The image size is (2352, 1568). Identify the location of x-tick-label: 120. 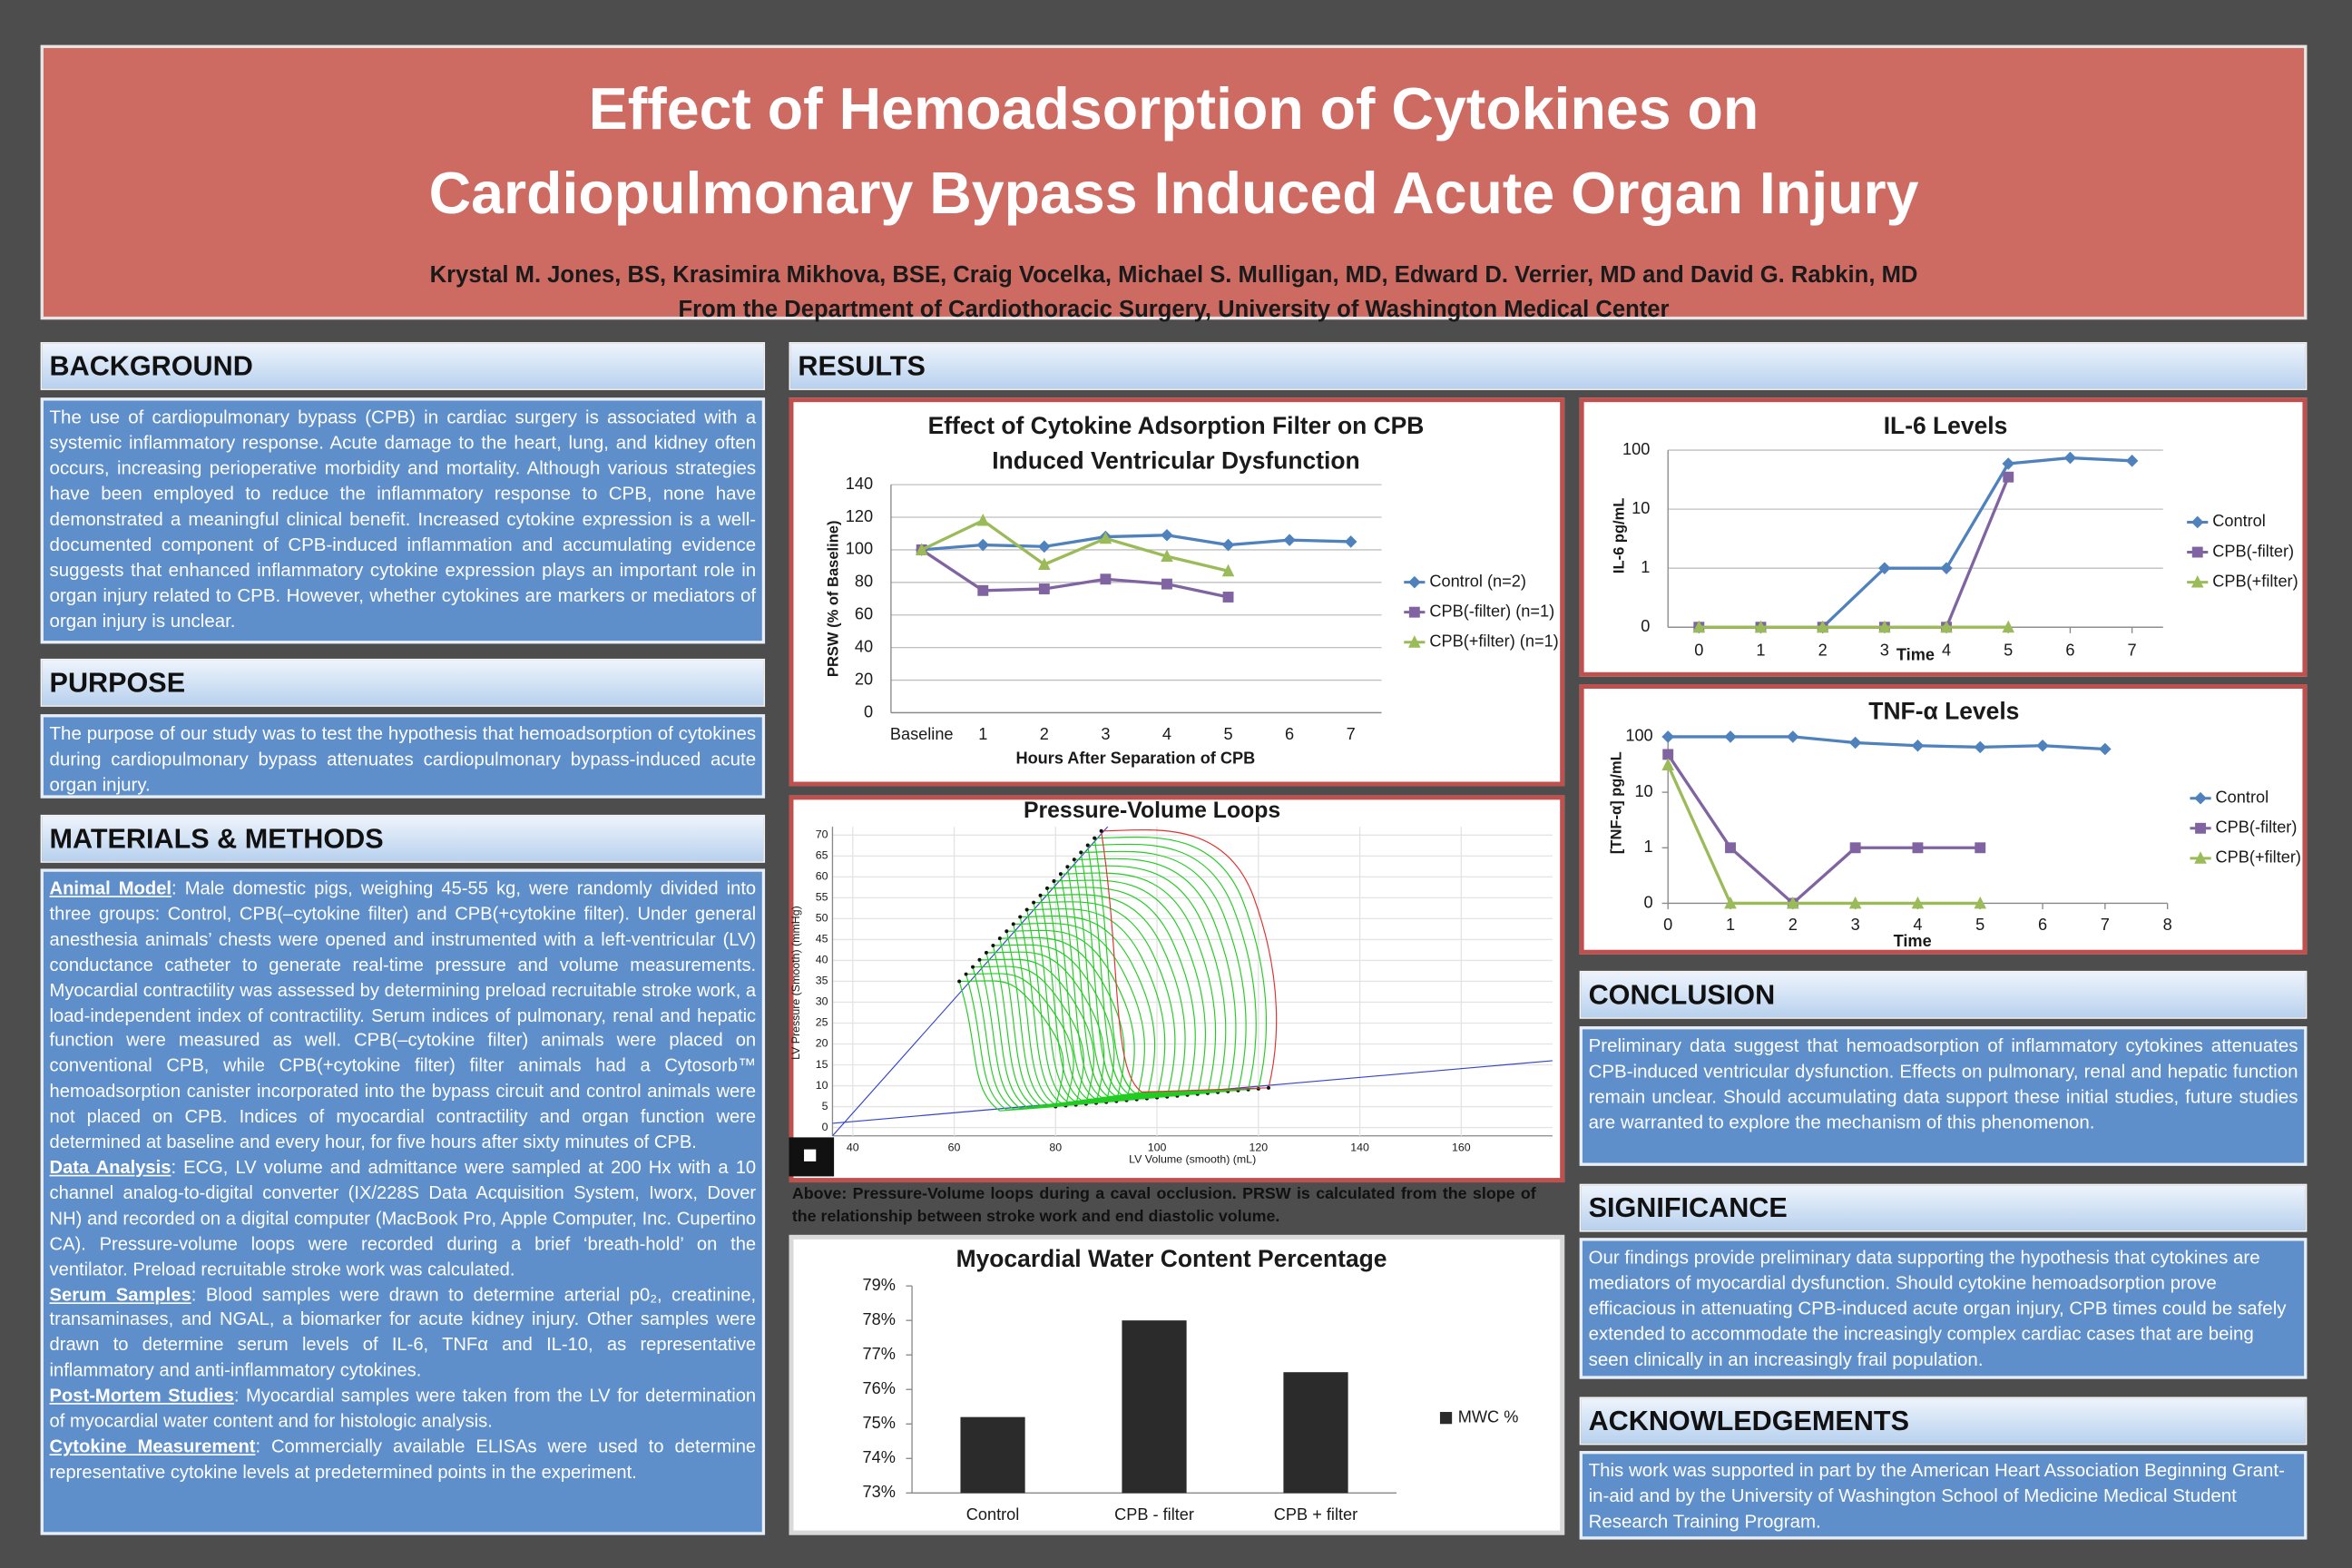
(1258, 1147).